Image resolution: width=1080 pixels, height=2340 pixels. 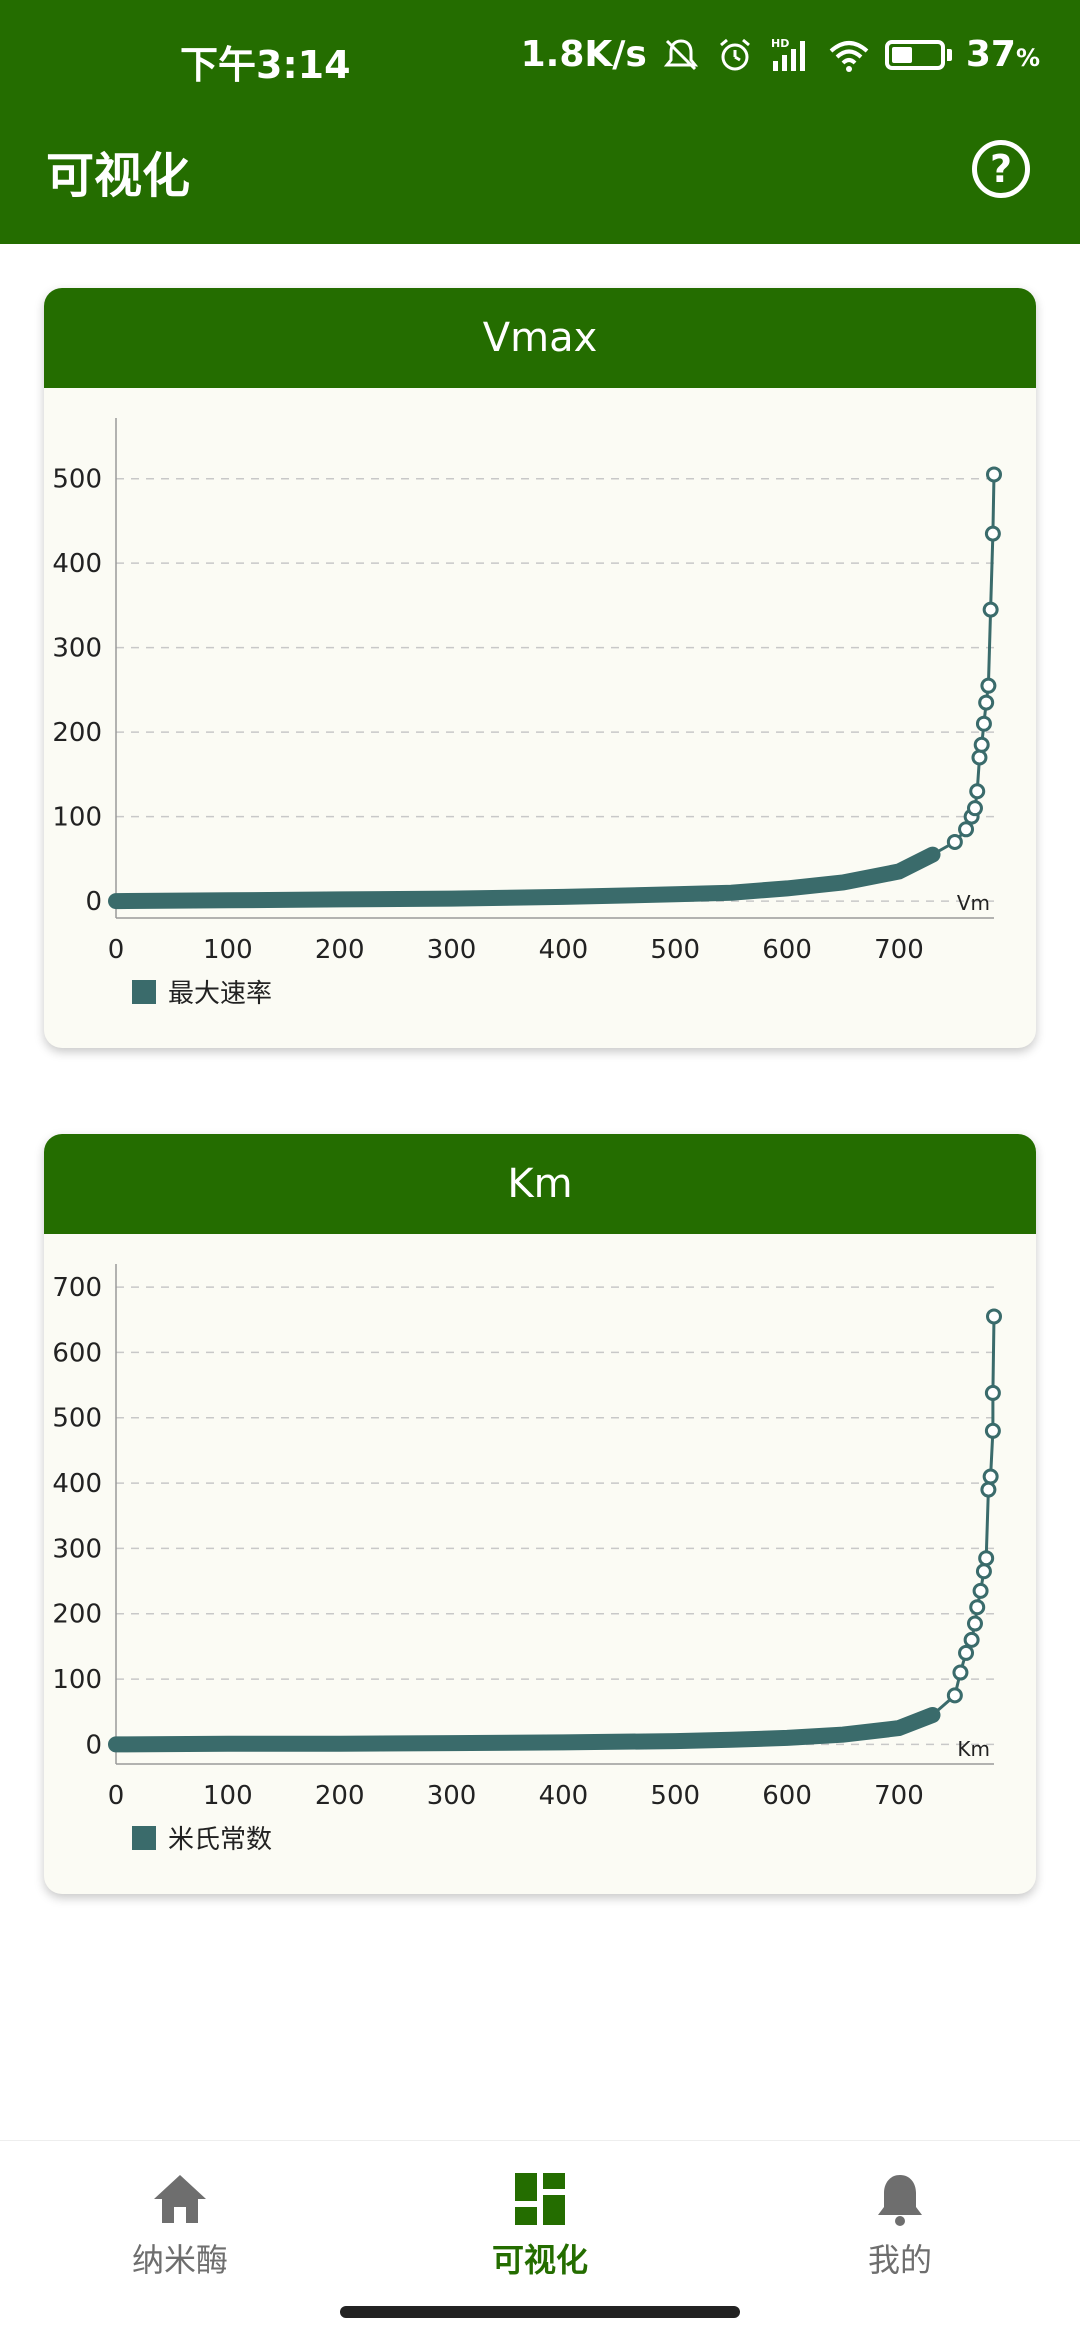 What do you see at coordinates (179, 2260) in the screenshot?
I see `nav-label-nanozyme: 纳米酶` at bounding box center [179, 2260].